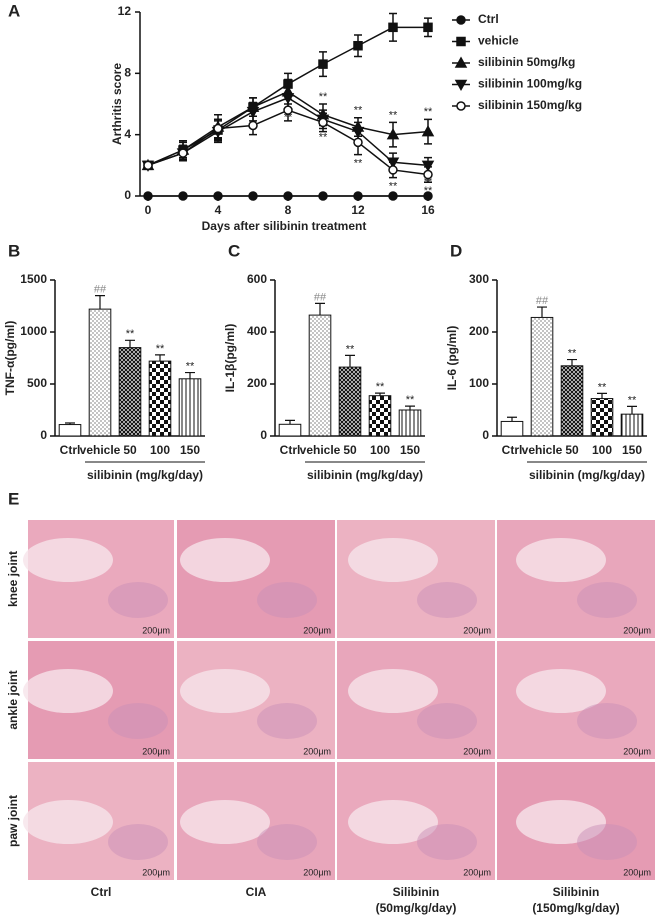 This screenshot has height=920, width=657. Describe the element at coordinates (125, 11) in the screenshot. I see `y-tick-label: 12` at that location.